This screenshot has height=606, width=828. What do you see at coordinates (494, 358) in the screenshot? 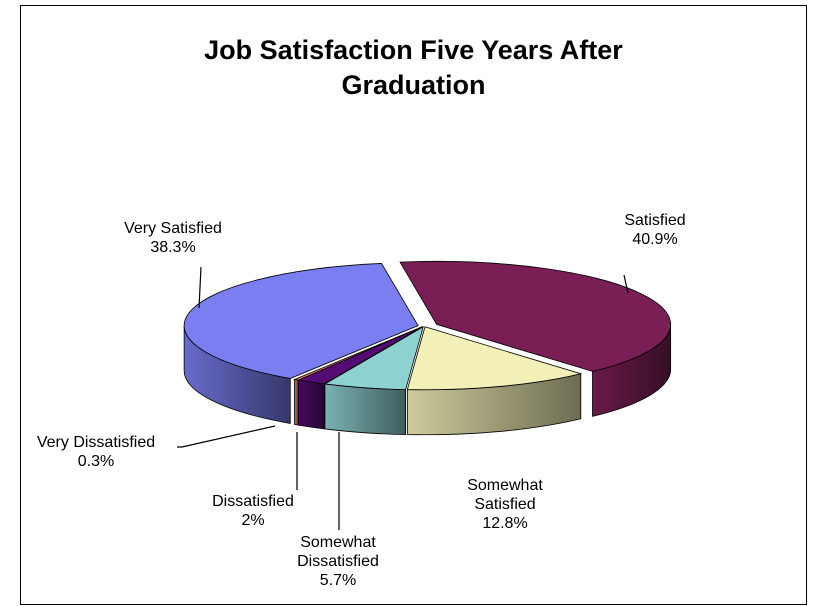
I see `pie-slice-somewhat-satisfied` at bounding box center [494, 358].